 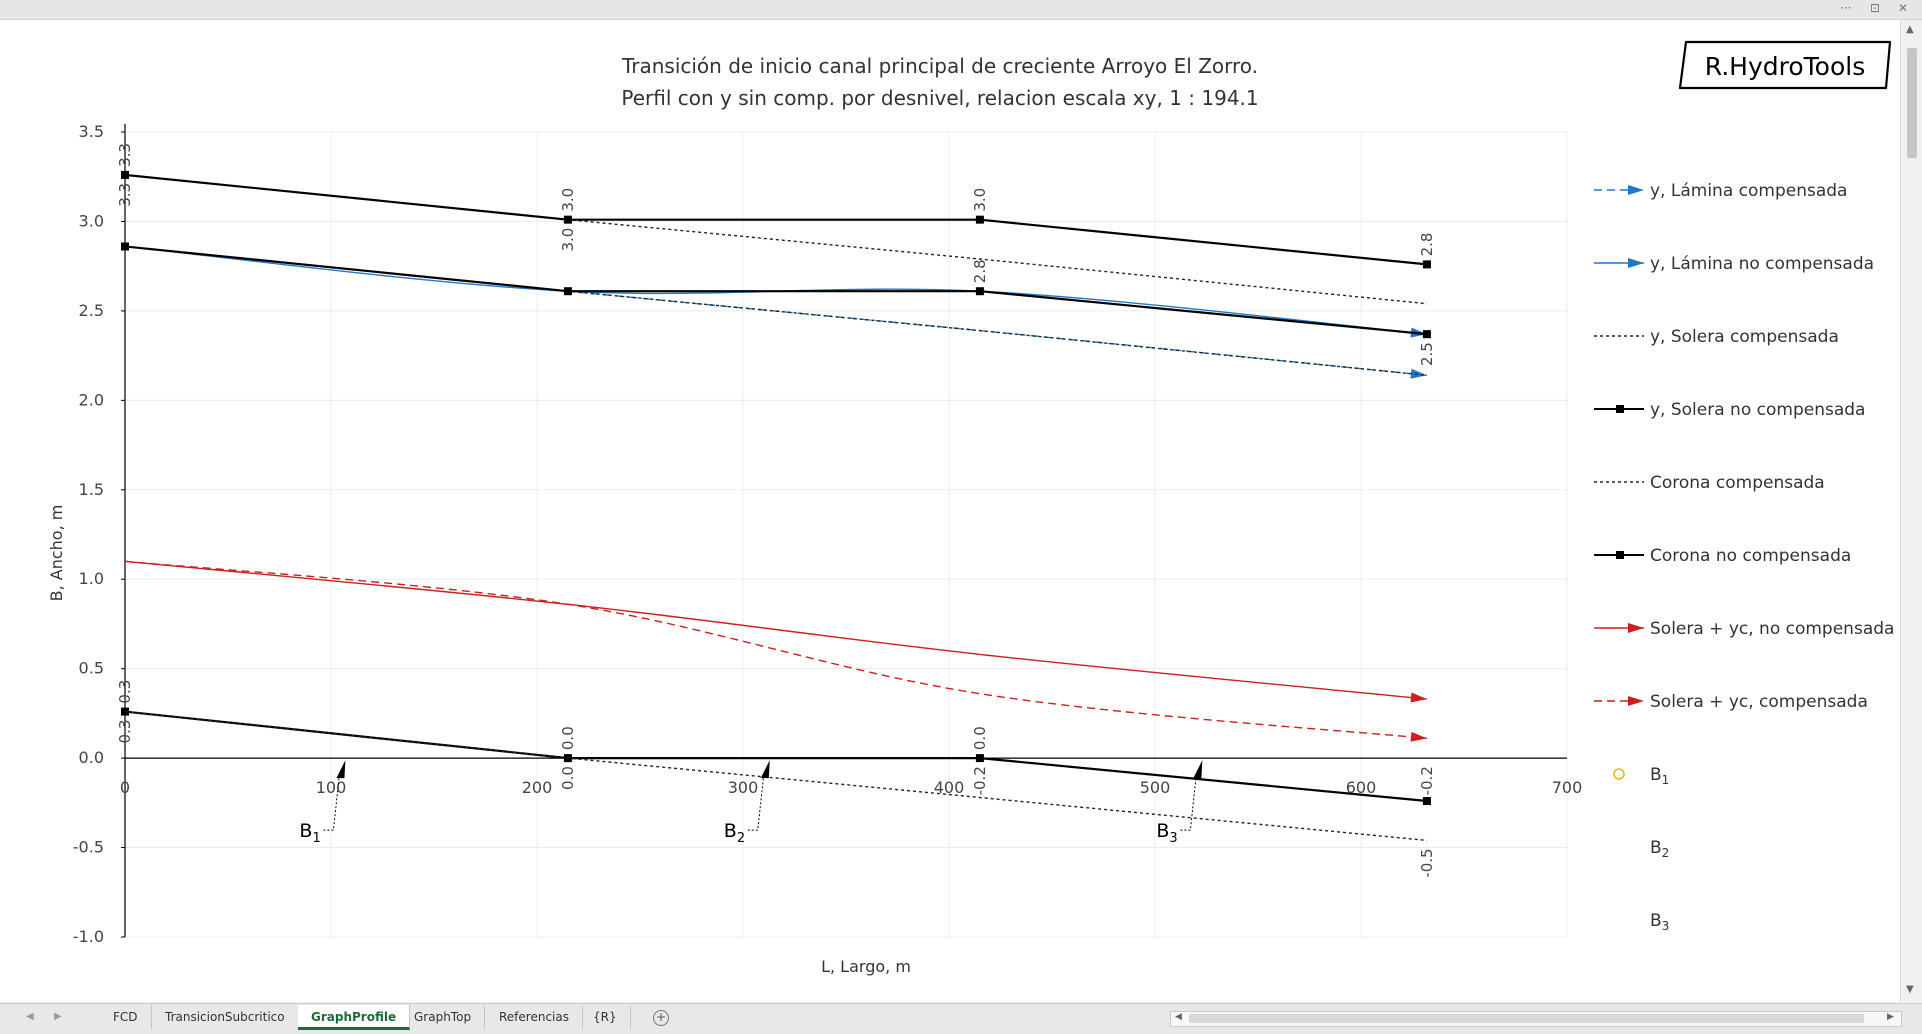 What do you see at coordinates (1427, 862) in the screenshot?
I see `data-label: -0.5` at bounding box center [1427, 862].